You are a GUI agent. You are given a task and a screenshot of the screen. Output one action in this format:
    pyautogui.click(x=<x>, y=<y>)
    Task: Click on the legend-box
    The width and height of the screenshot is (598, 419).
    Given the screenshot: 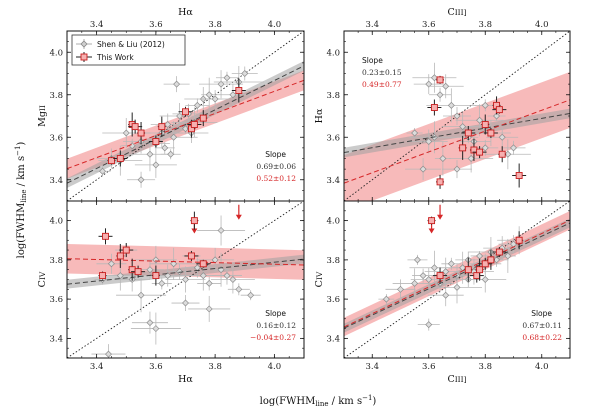 What is the action you would take?
    pyautogui.click(x=128, y=50)
    